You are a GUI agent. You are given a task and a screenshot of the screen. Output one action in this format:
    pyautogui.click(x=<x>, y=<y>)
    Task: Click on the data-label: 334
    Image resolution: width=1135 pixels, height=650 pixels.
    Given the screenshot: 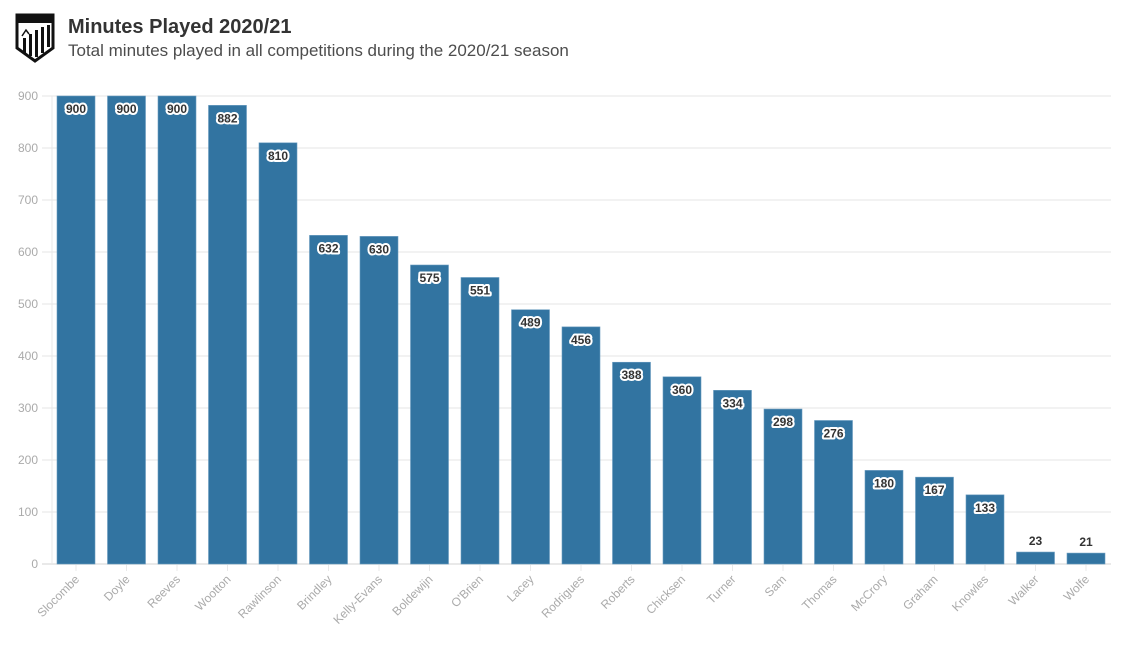 What is the action you would take?
    pyautogui.click(x=732, y=403)
    